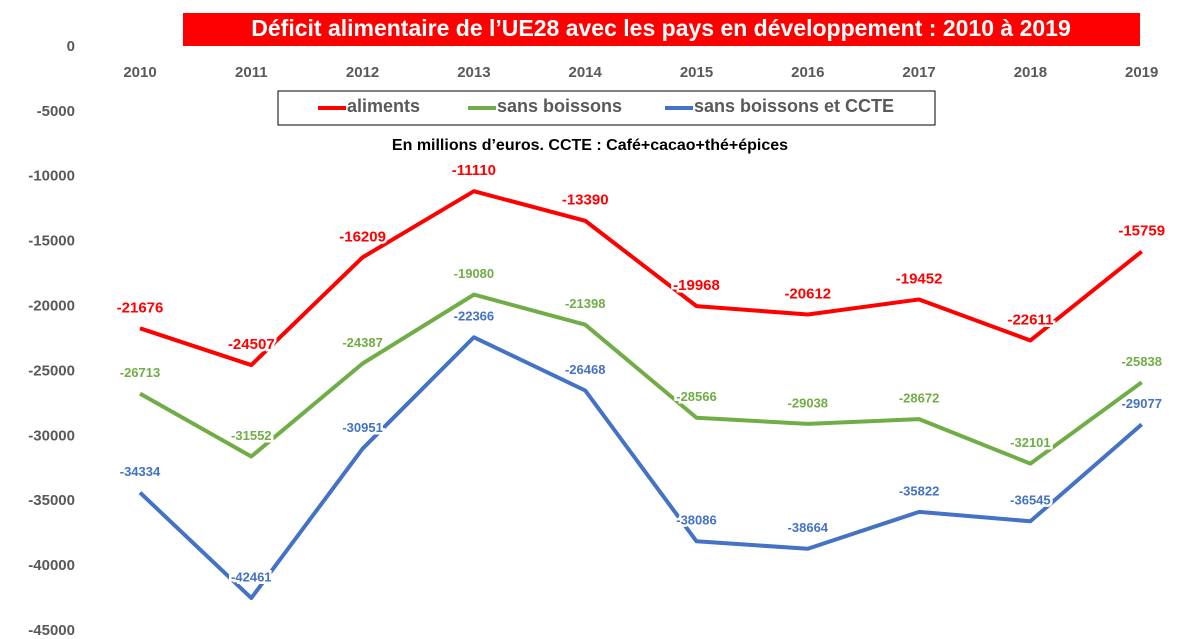  I want to click on data-label: -11110, so click(474, 170).